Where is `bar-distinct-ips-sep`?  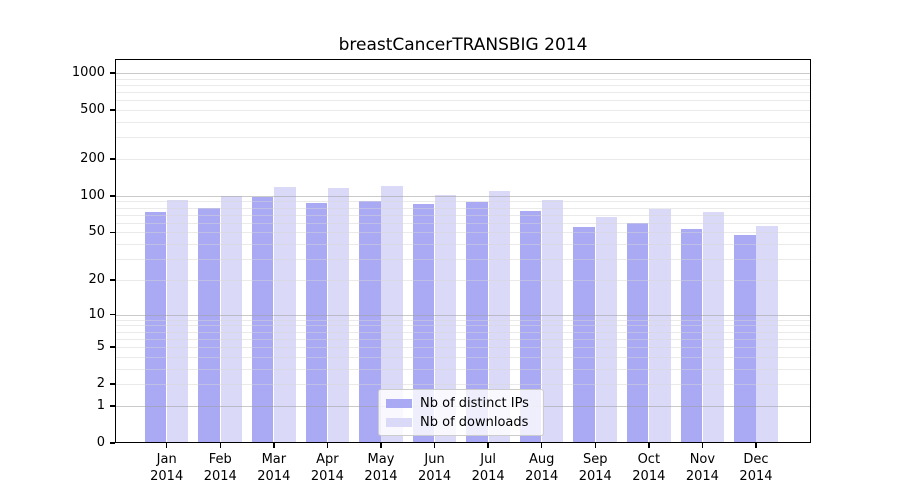
bar-distinct-ips-sep is located at coordinates (584, 335).